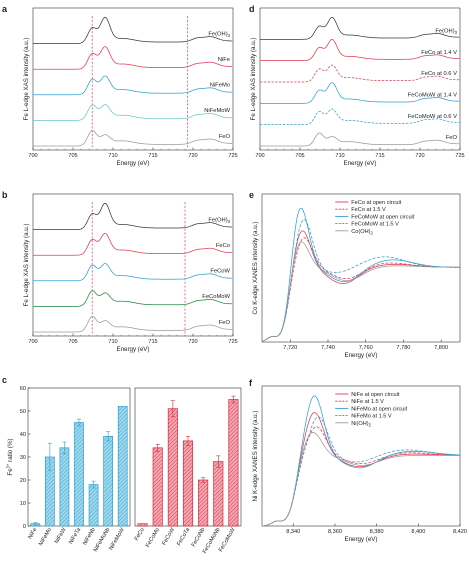 This screenshot has height=566, width=469. What do you see at coordinates (377, 532) in the screenshot?
I see `x-tick-label: 8,380` at bounding box center [377, 532].